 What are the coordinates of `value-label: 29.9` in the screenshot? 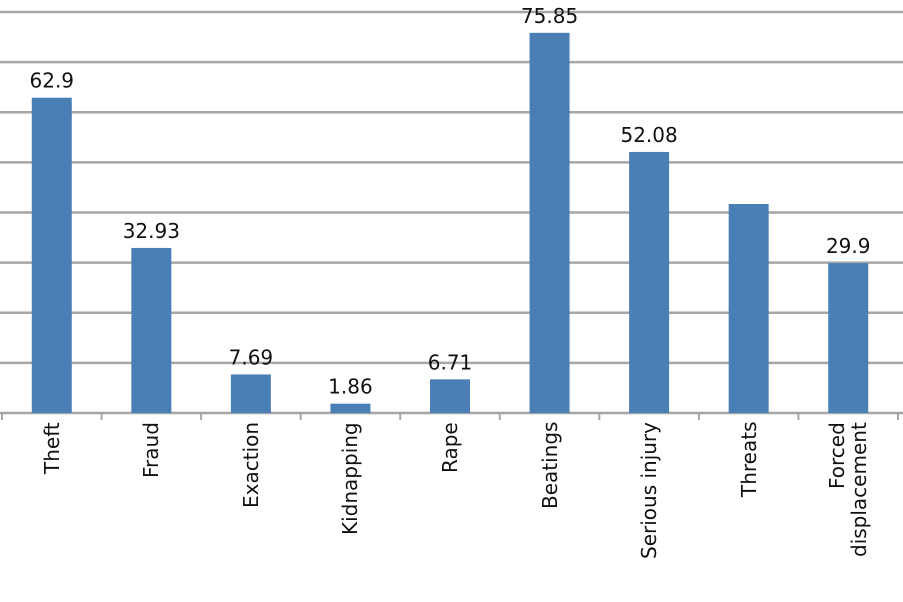 It's located at (848, 246).